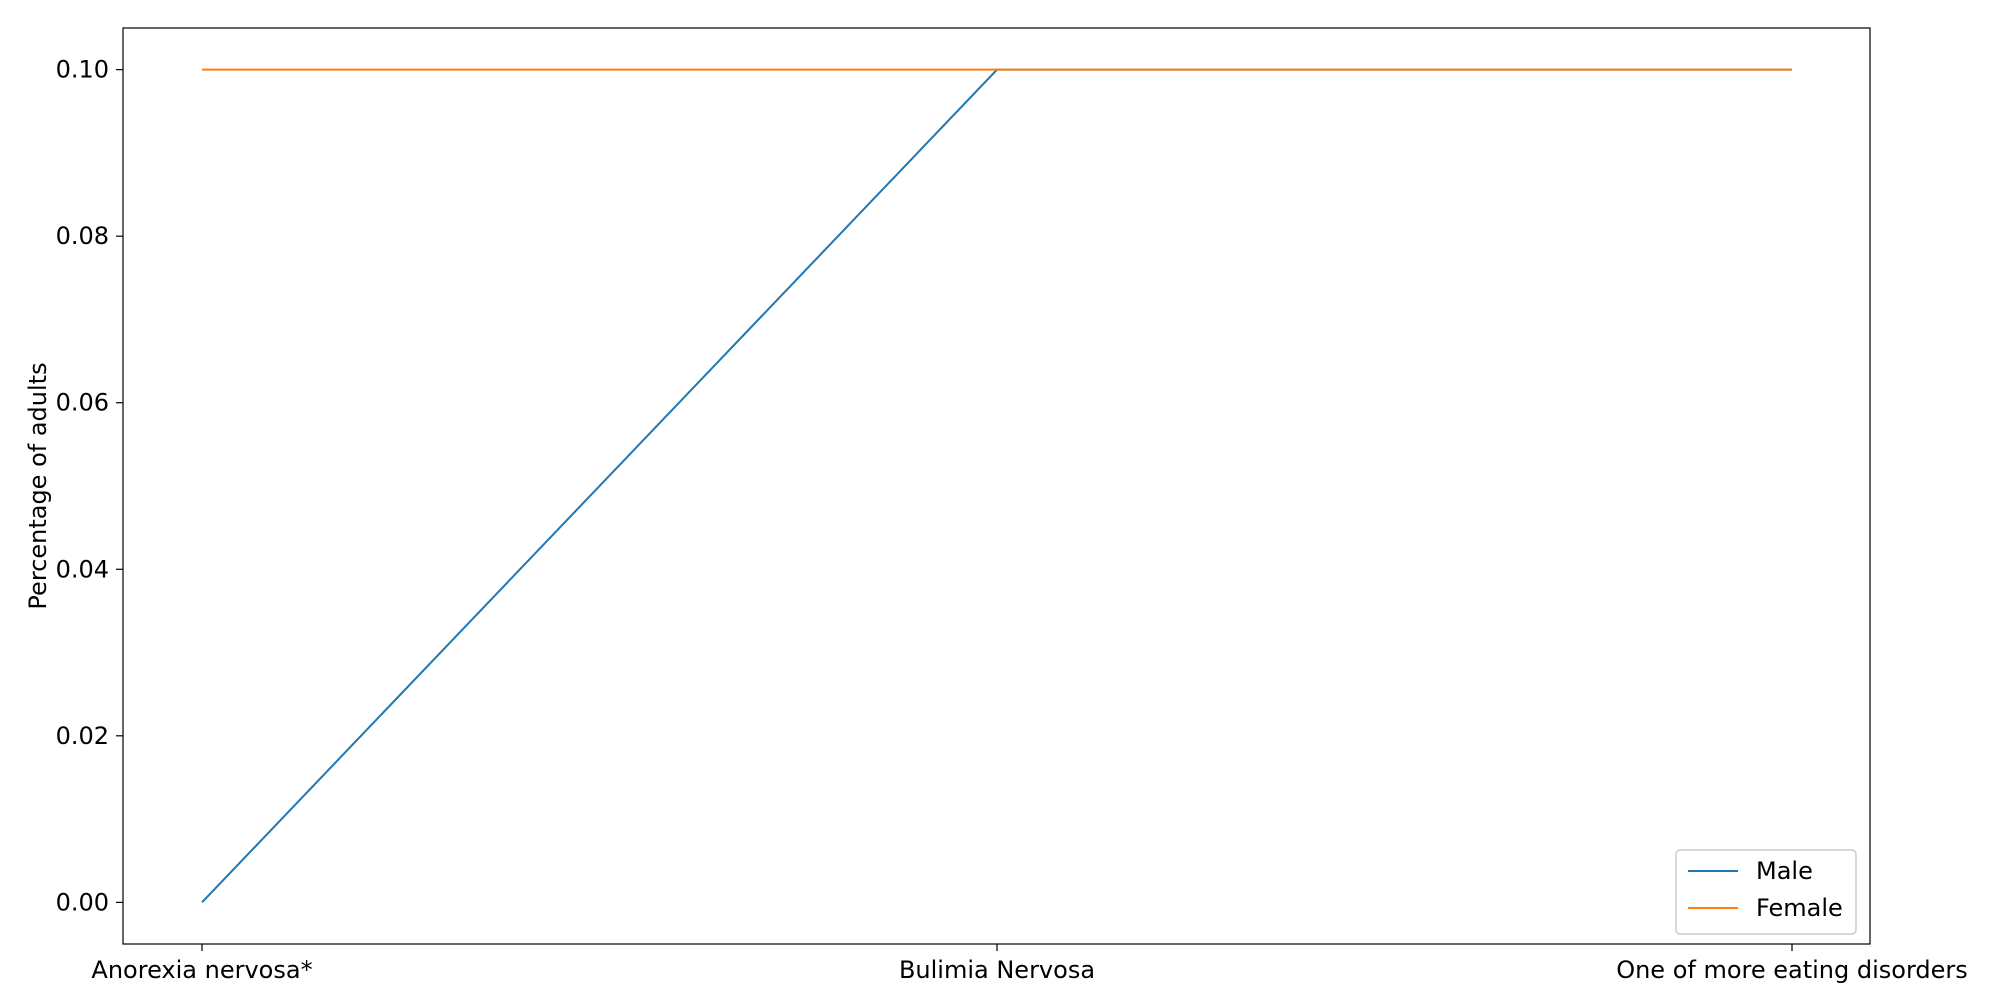 The image size is (2000, 1004). What do you see at coordinates (82, 403) in the screenshot?
I see `y-tick-label: 0.06` at bounding box center [82, 403].